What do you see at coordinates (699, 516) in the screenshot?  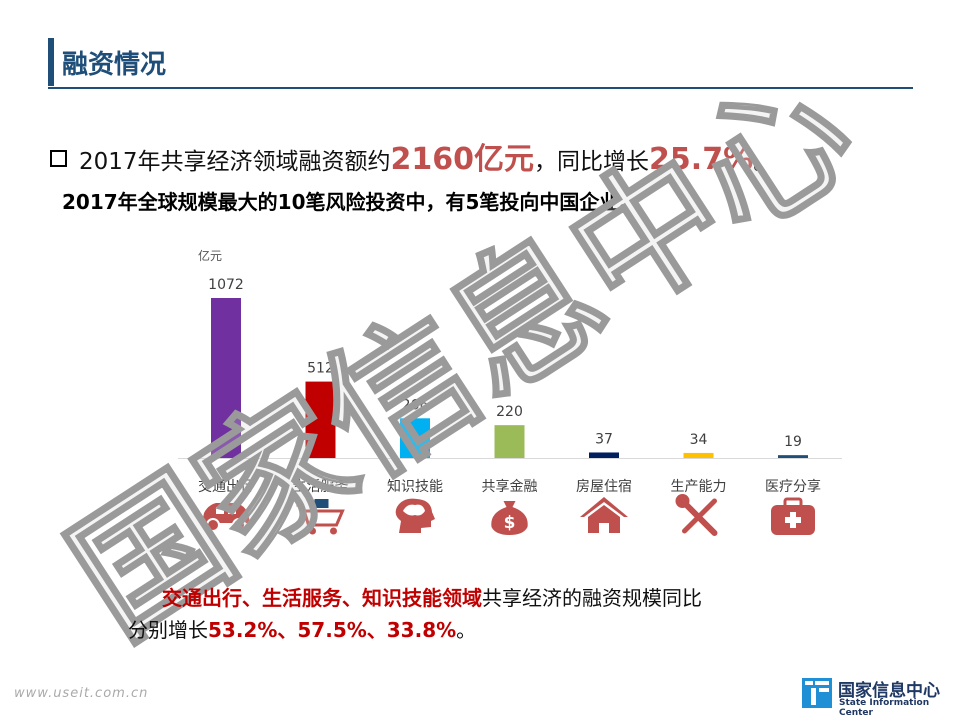 I see `screwdriver` at bounding box center [699, 516].